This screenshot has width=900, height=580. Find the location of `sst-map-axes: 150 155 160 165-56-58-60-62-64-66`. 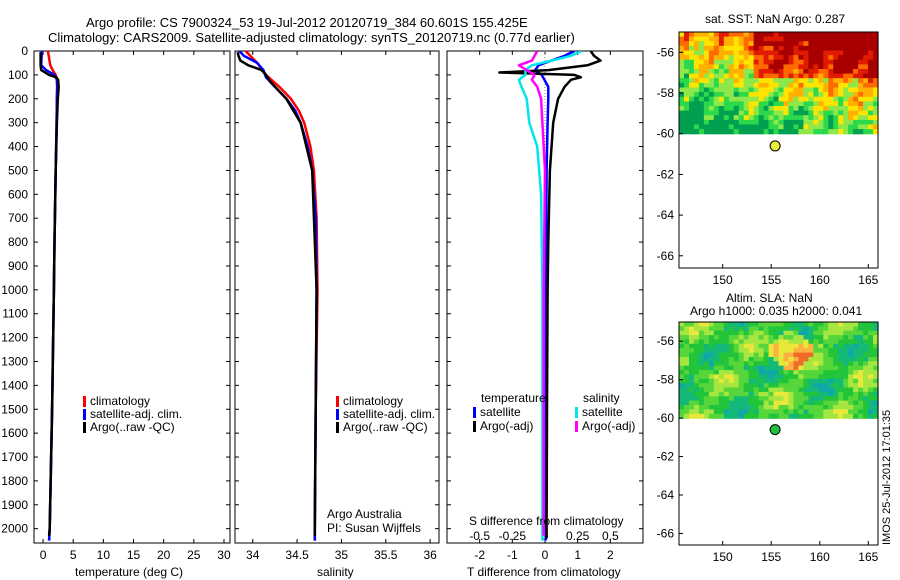

sst-map-axes: 150 155 160 165-56-58-60-62-64-66 is located at coordinates (768, 166).